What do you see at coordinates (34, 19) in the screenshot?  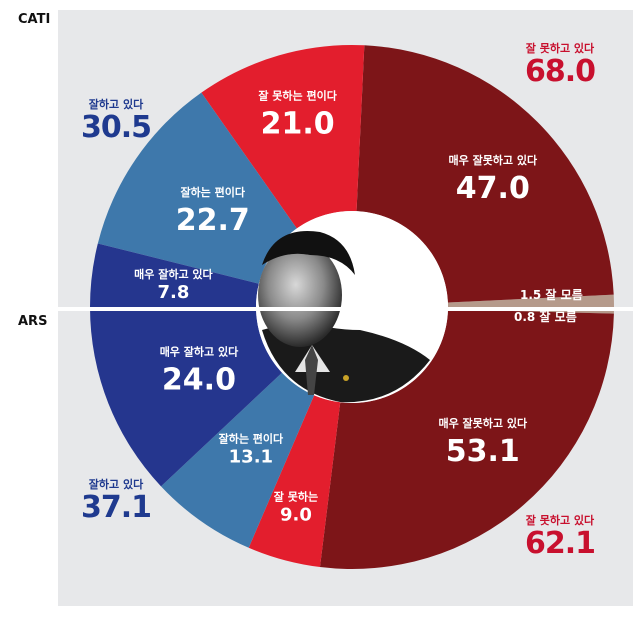 I see `cati-label: CATI` at bounding box center [34, 19].